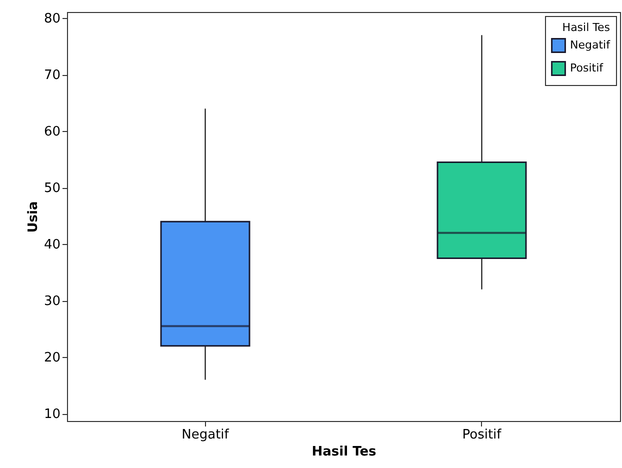 The width and height of the screenshot is (622, 468). I want to click on y-tick-label: 10, so click(52, 414).